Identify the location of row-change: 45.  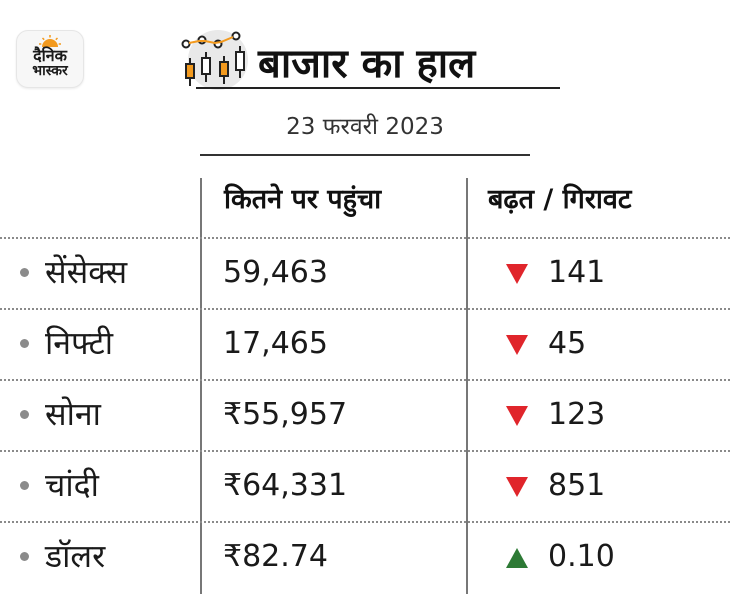
(567, 343).